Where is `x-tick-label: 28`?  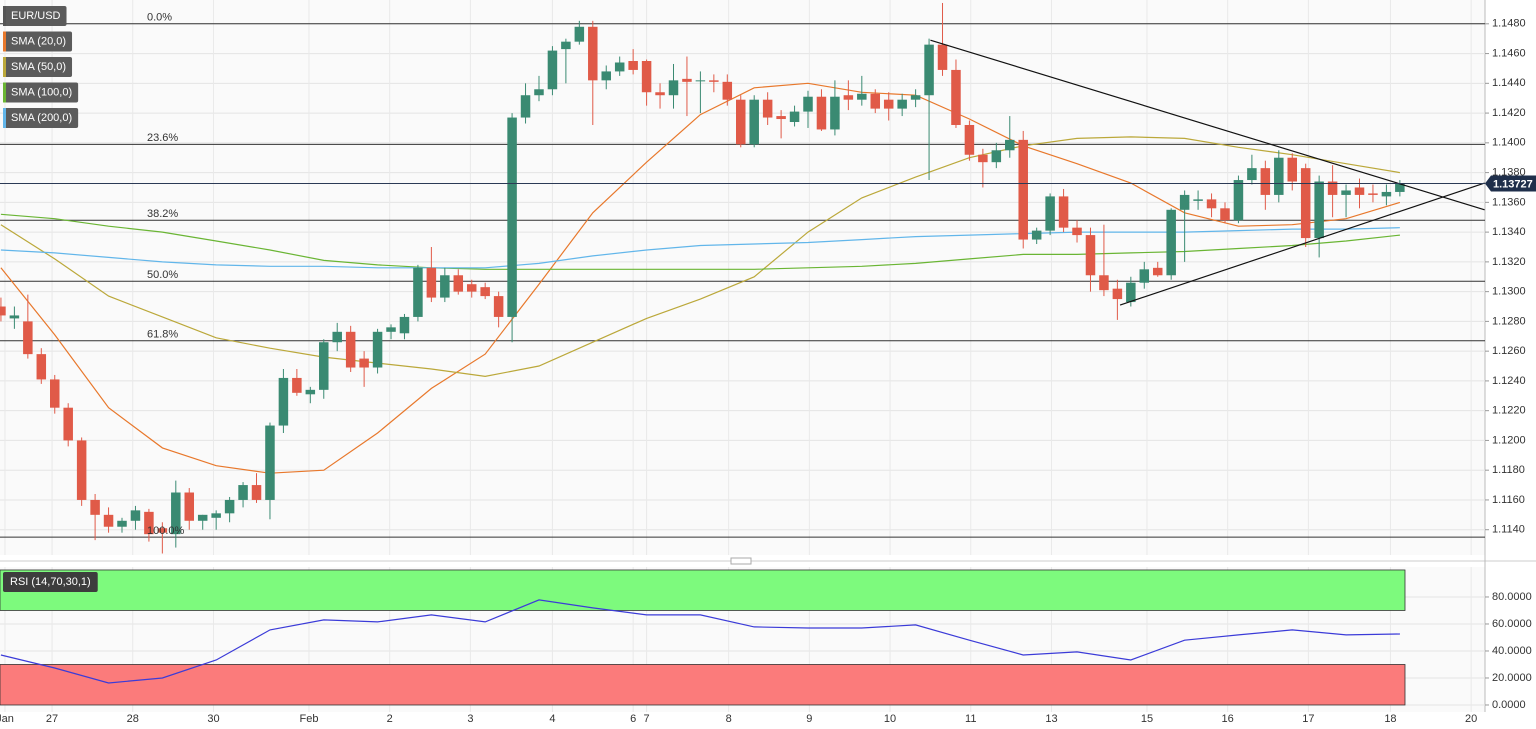 x-tick-label: 28 is located at coordinates (133, 719).